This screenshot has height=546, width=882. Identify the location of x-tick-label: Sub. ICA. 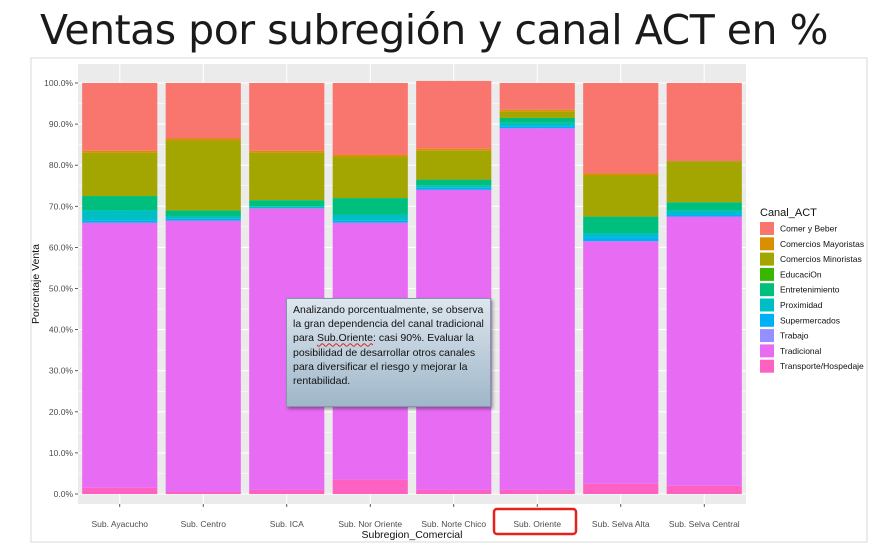
(287, 524).